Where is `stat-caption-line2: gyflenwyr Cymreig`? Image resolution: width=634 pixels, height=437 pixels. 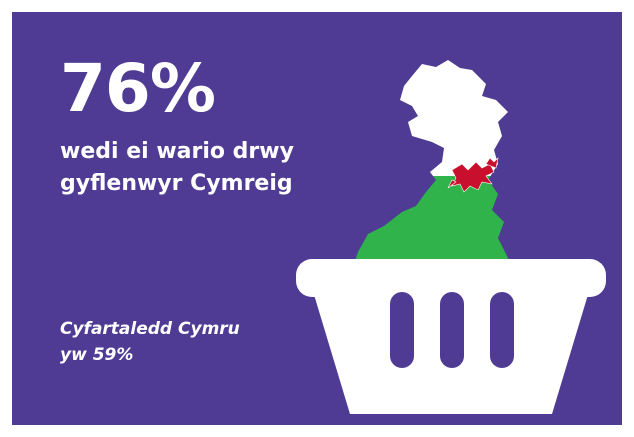
stat-caption-line2: gyflenwyr Cymreig is located at coordinates (176, 183).